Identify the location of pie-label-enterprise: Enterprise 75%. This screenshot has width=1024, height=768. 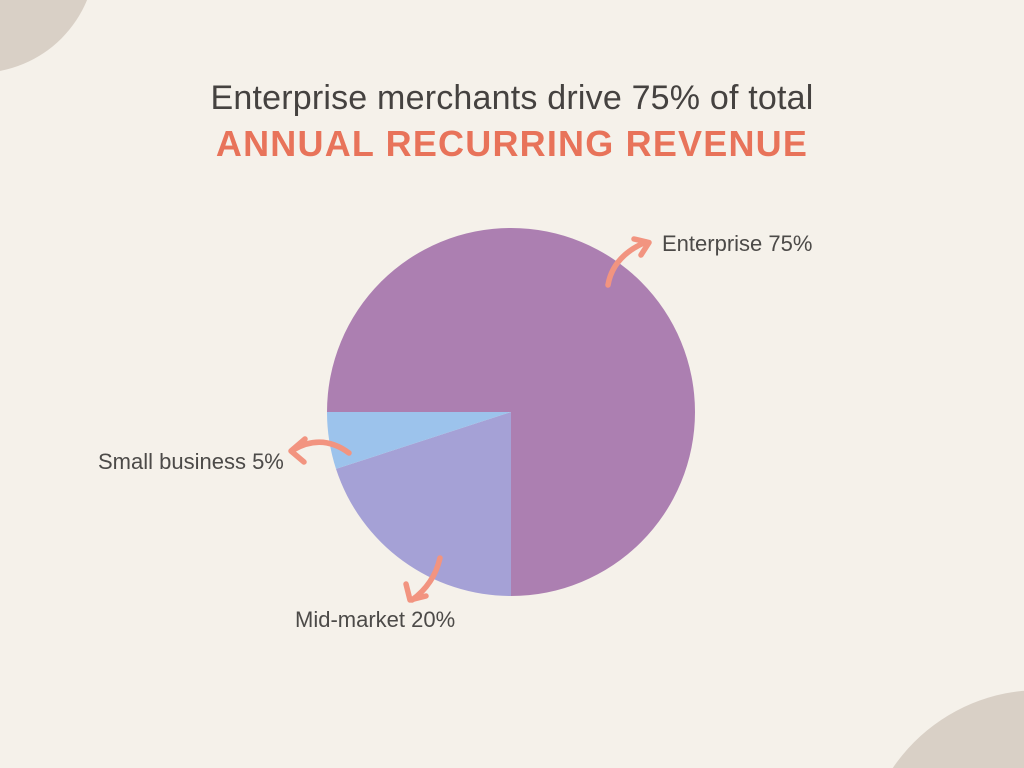
(737, 243).